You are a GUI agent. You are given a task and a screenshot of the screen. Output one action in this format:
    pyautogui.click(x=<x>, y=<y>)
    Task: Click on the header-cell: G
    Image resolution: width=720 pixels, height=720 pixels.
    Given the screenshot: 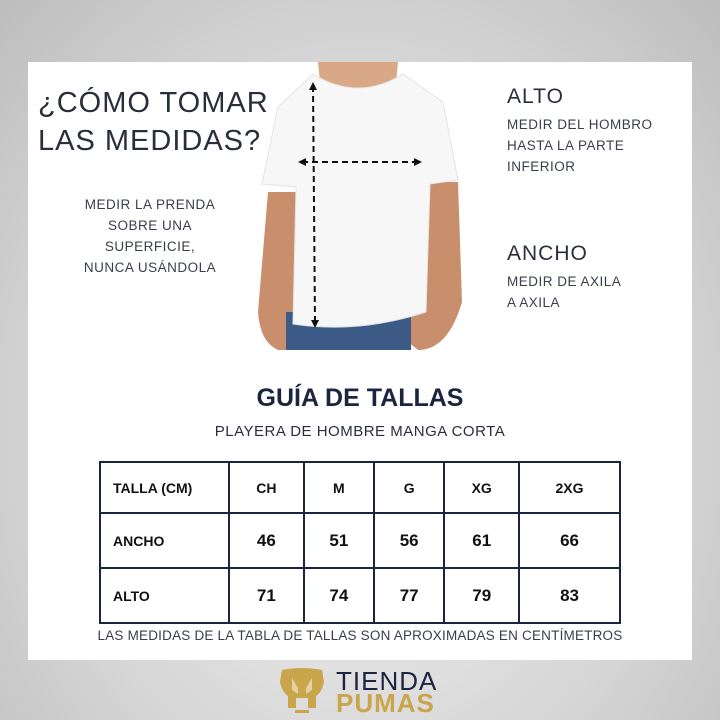 What is the action you would take?
    pyautogui.click(x=409, y=487)
    